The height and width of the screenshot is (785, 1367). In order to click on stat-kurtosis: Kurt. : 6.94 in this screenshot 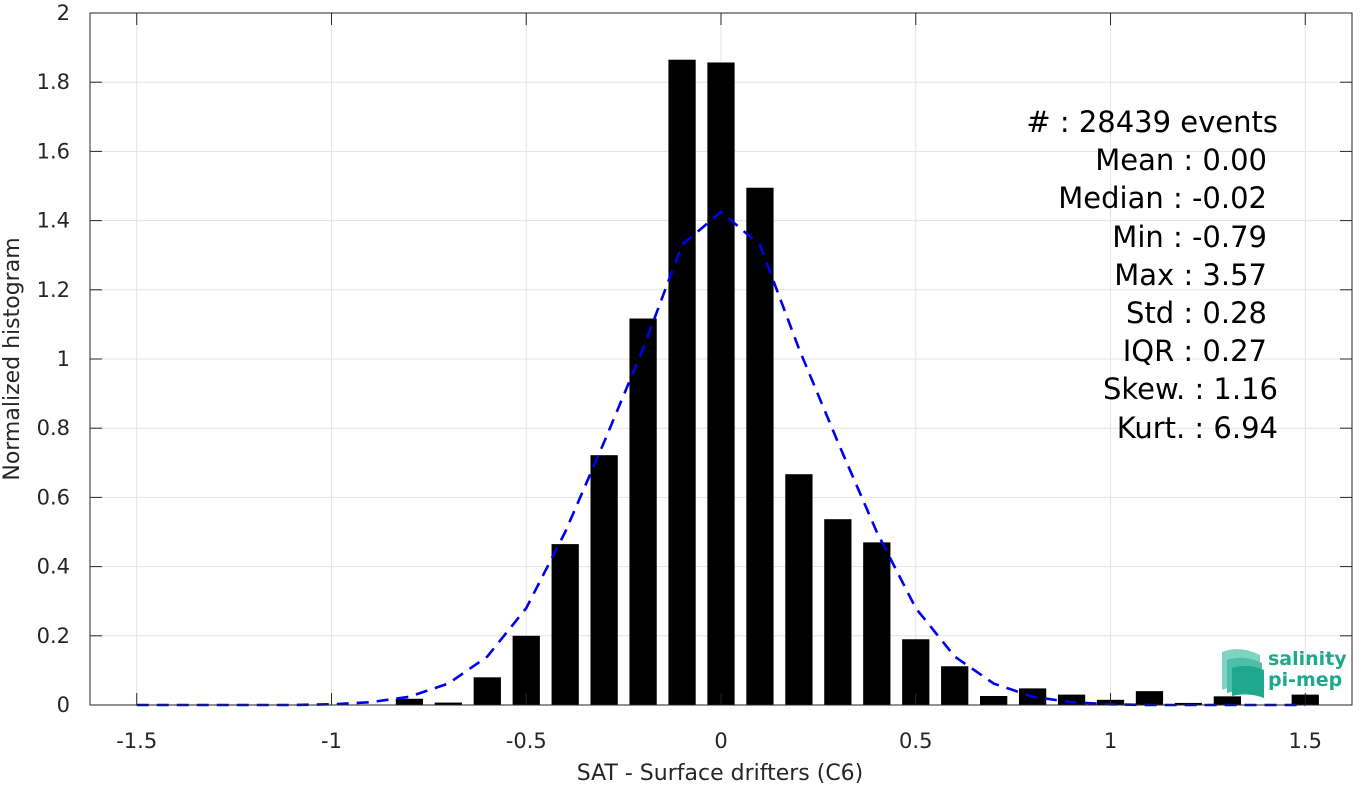, I will do `click(1197, 428)`.